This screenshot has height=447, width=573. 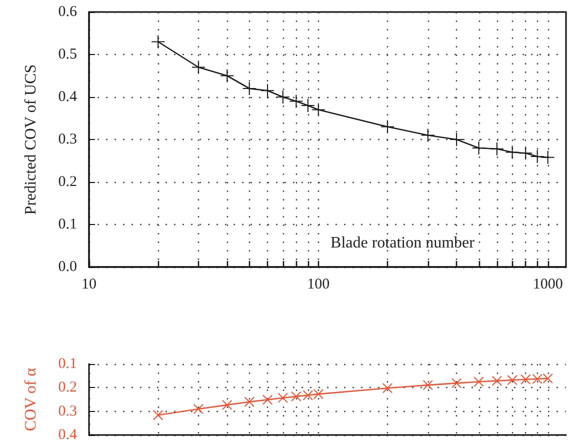 I want to click on x-tick-label: 100, so click(x=318, y=284).